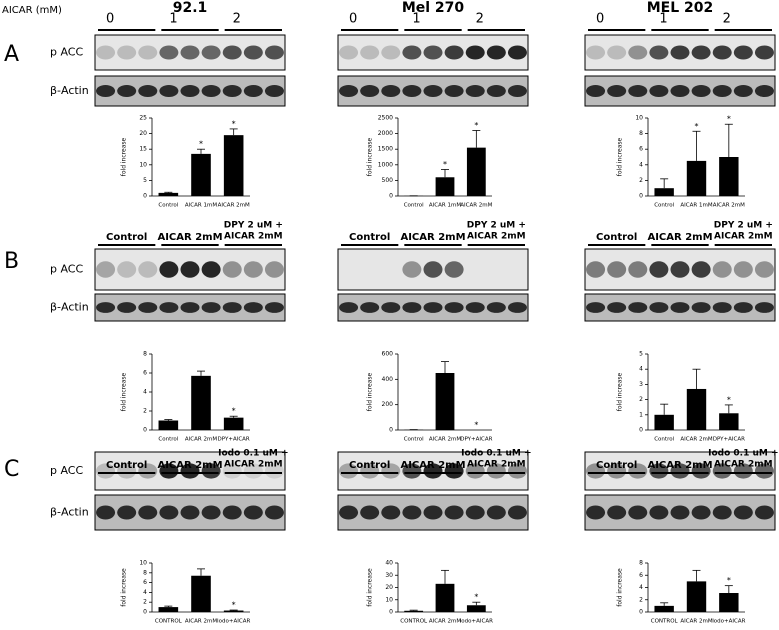 This screenshot has width=779, height=630. What do you see at coordinates (641, 180) in the screenshot?
I see `y-tick-label: 2` at bounding box center [641, 180].